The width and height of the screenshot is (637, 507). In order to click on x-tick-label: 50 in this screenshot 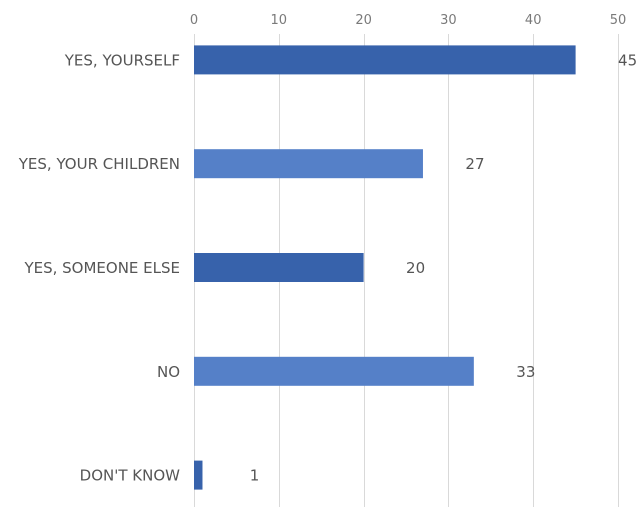, I will do `click(618, 20)`.